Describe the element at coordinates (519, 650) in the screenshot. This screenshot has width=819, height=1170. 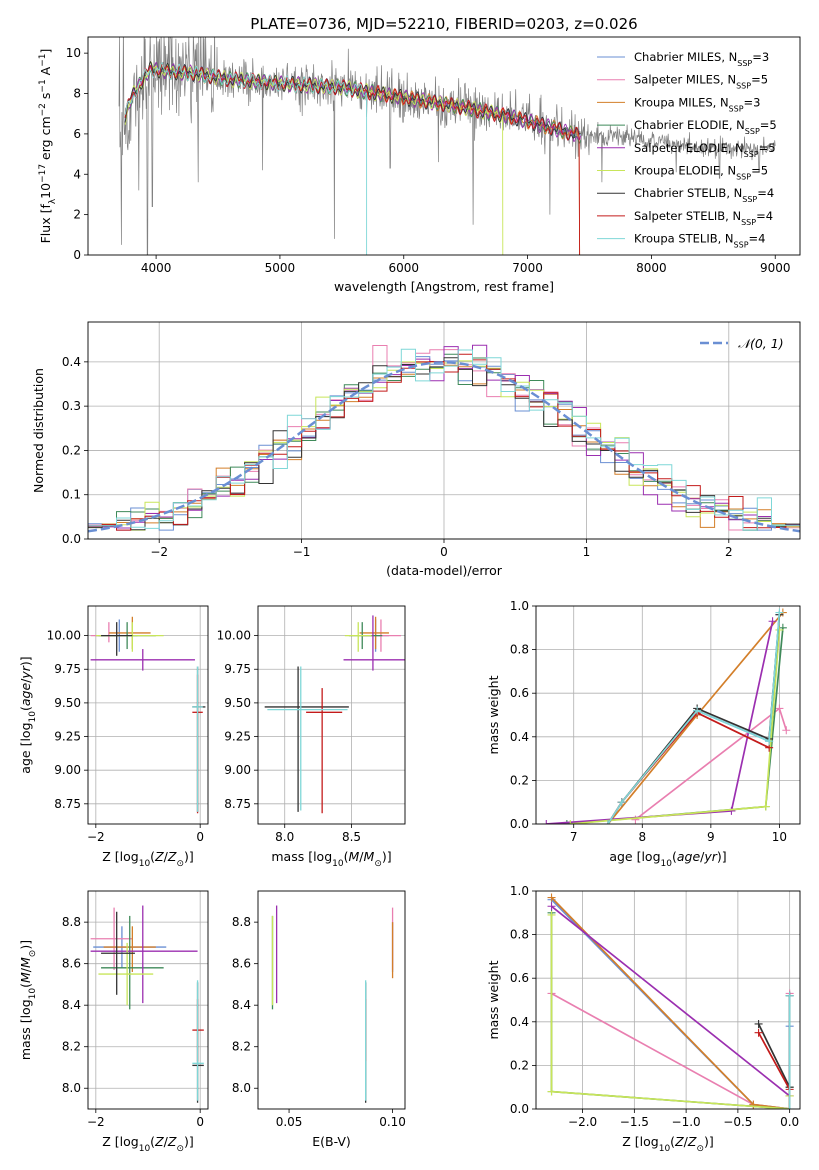
I see `y-tick-label: 0.8` at that location.